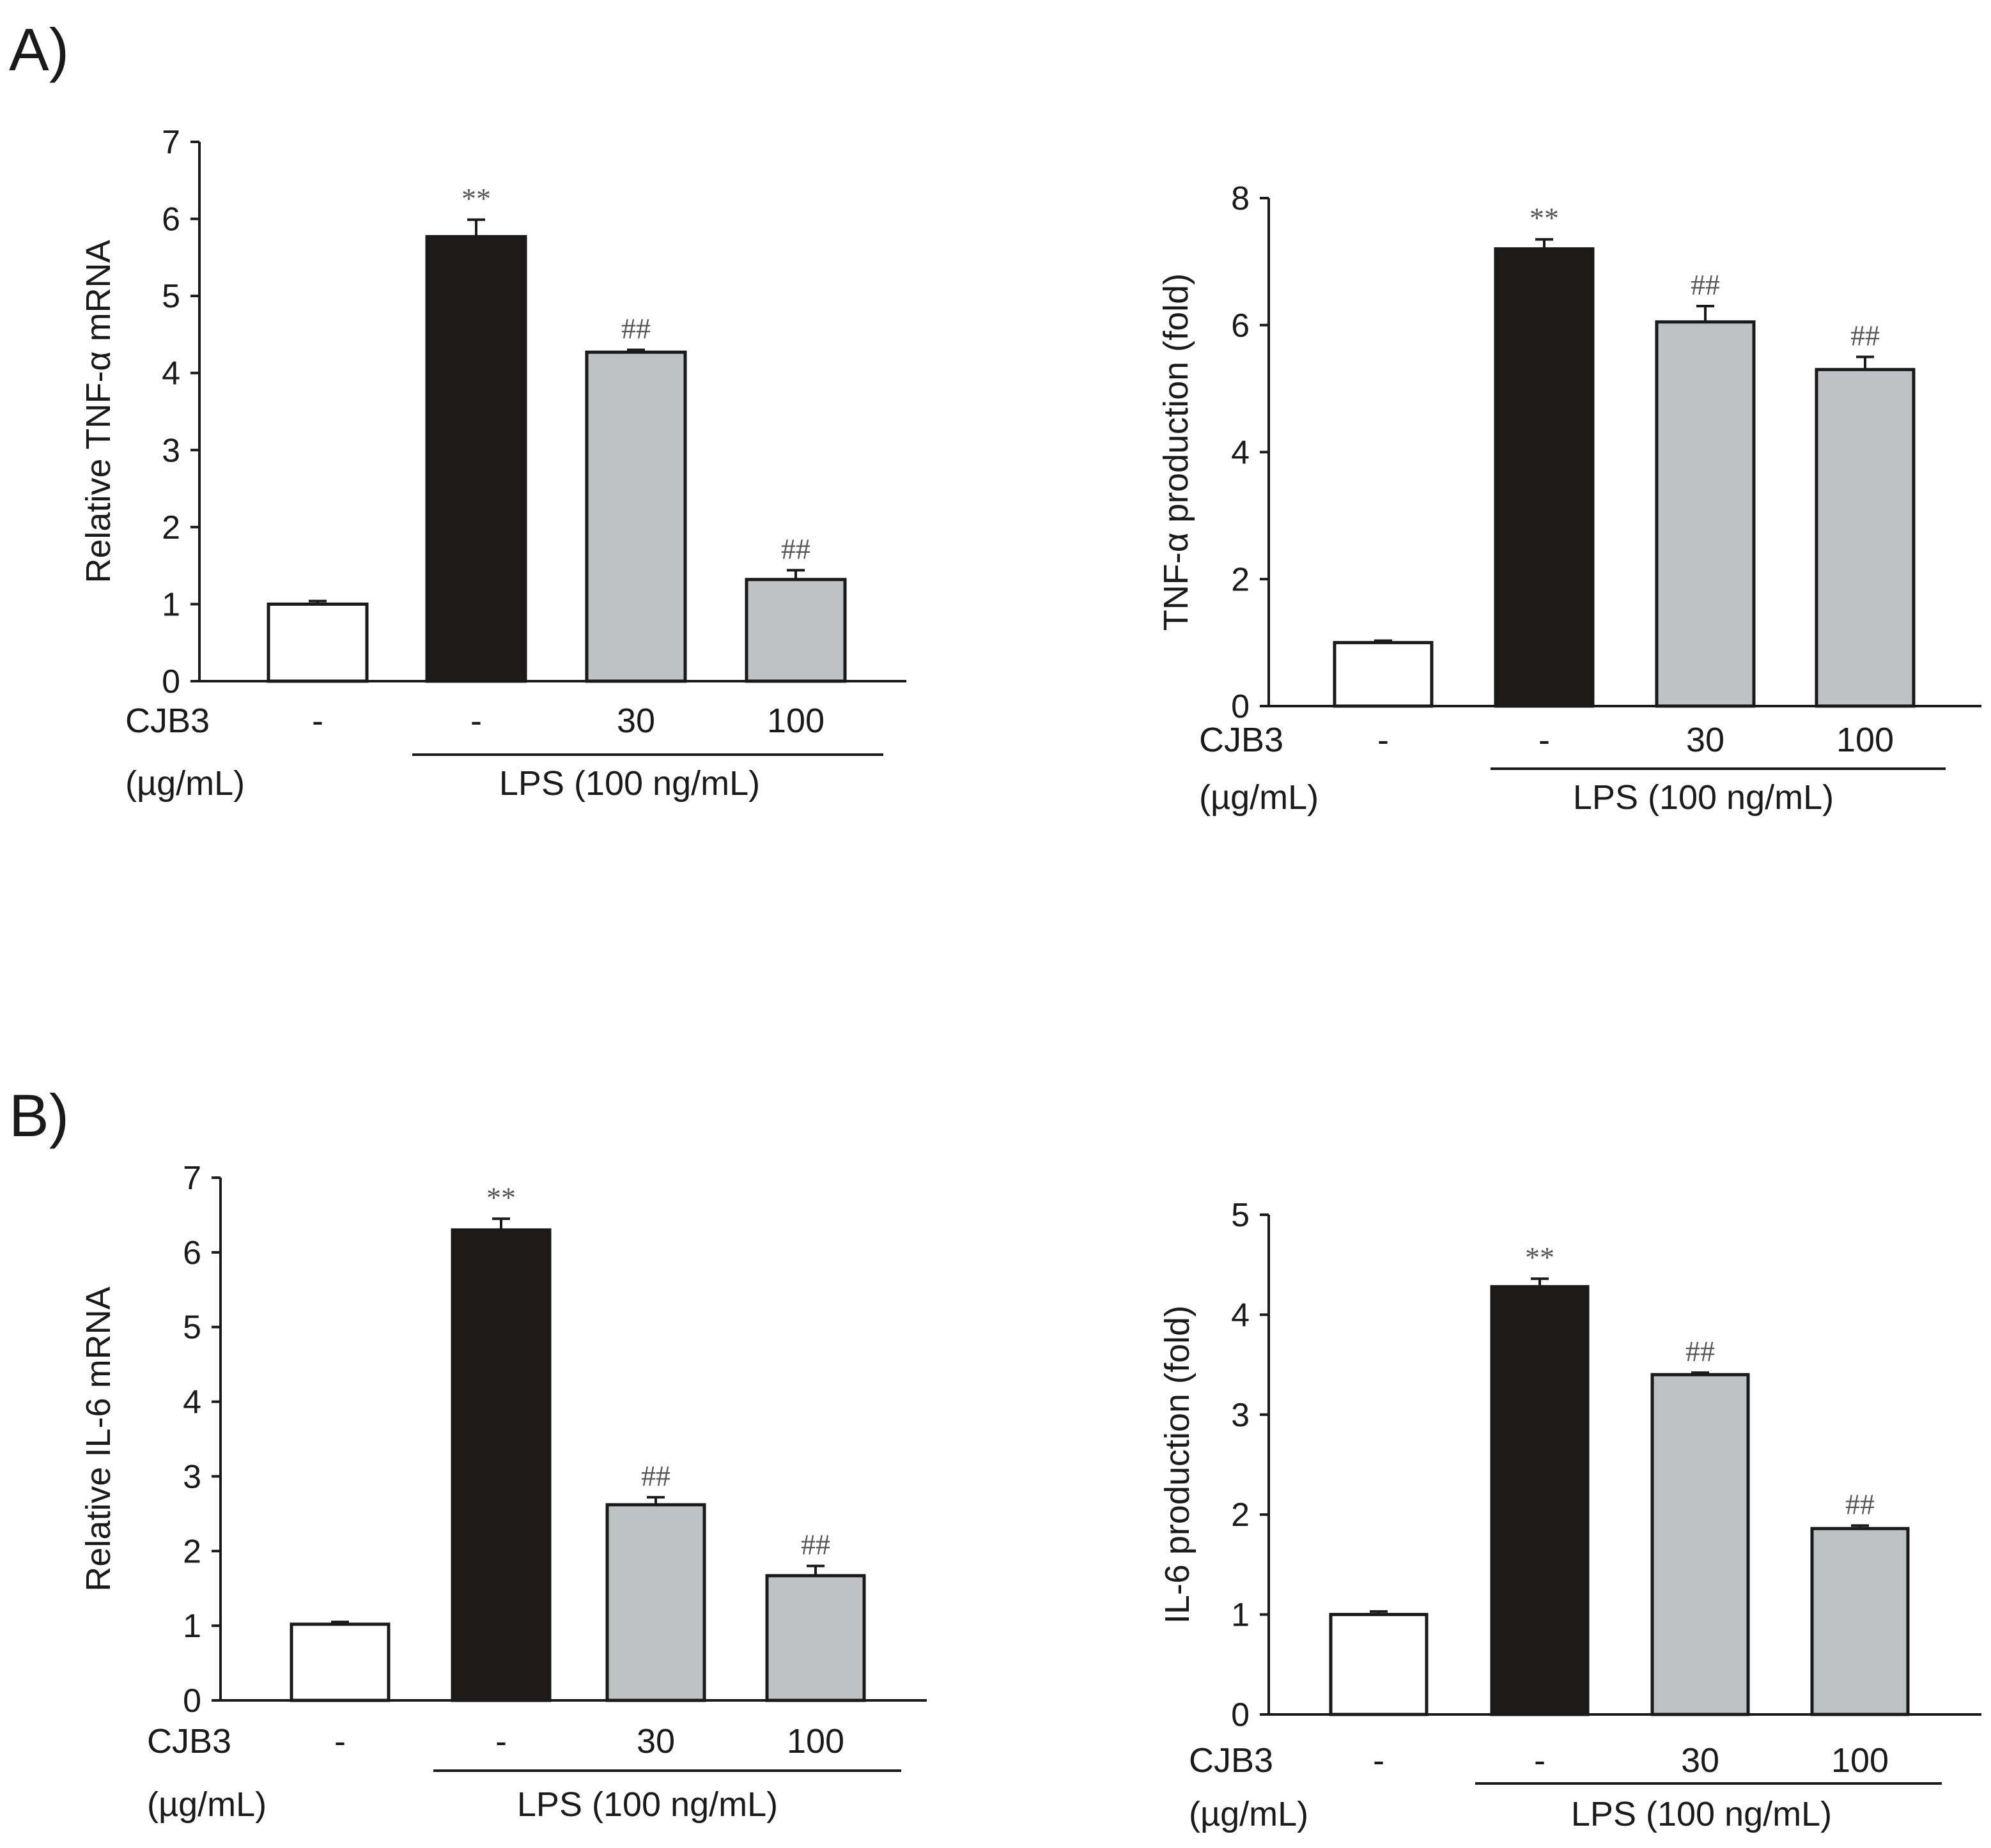  What do you see at coordinates (1176, 452) in the screenshot?
I see `y-axis-title: TNF-α production (fold)` at bounding box center [1176, 452].